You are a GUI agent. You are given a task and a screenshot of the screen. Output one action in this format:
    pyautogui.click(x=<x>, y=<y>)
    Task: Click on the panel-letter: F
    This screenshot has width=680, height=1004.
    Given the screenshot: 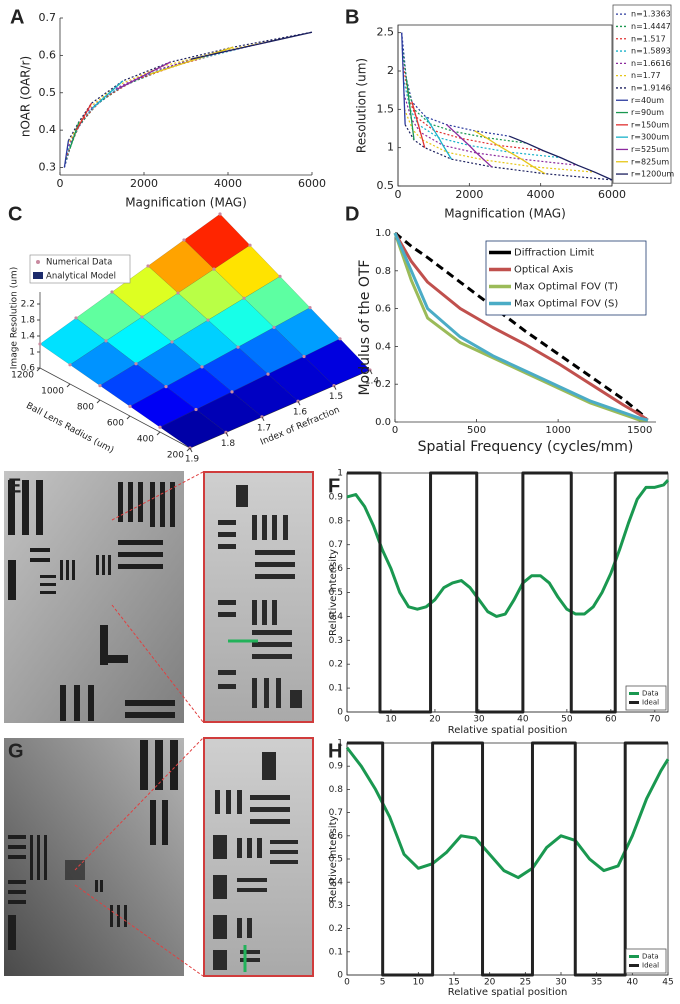 What is the action you would take?
    pyautogui.click(x=334, y=486)
    